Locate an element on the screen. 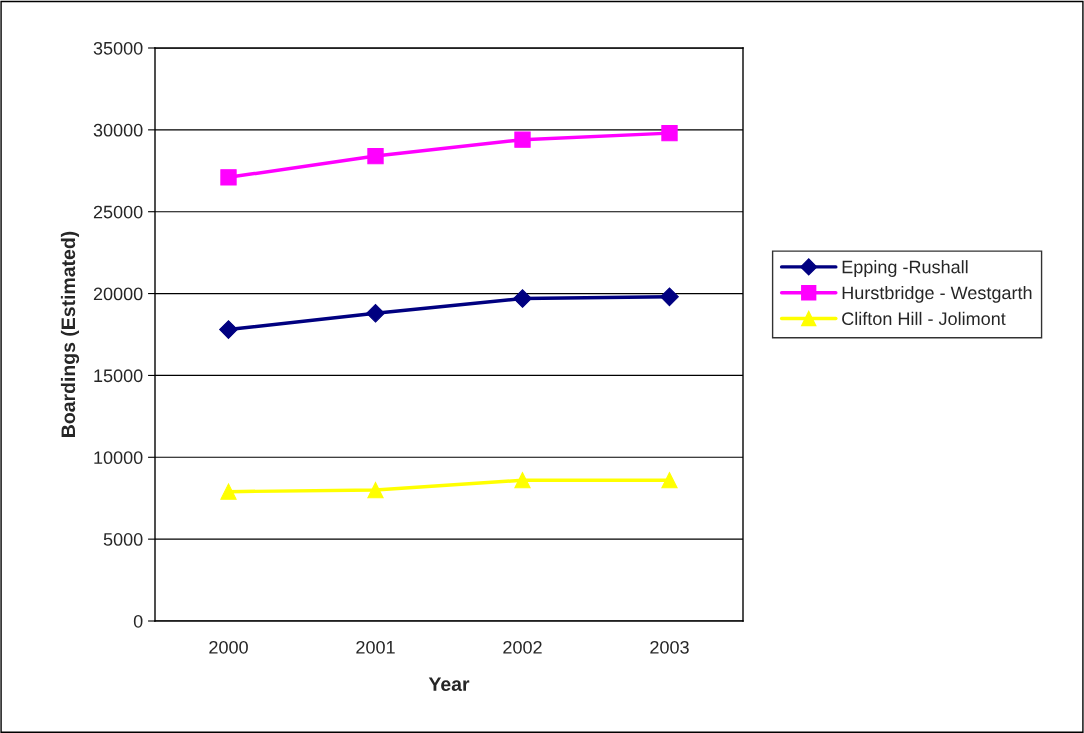 This screenshot has height=733, width=1084. y-tick-label: 5000 is located at coordinates (123, 539).